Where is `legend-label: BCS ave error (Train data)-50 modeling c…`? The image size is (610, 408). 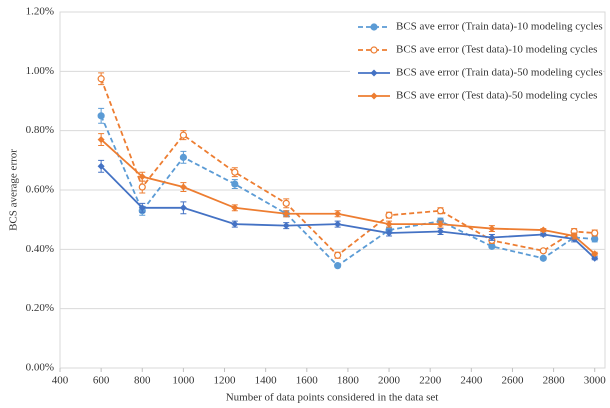
legend-label: BCS ave error (Train data)-50 modeling c… is located at coordinates (499, 73).